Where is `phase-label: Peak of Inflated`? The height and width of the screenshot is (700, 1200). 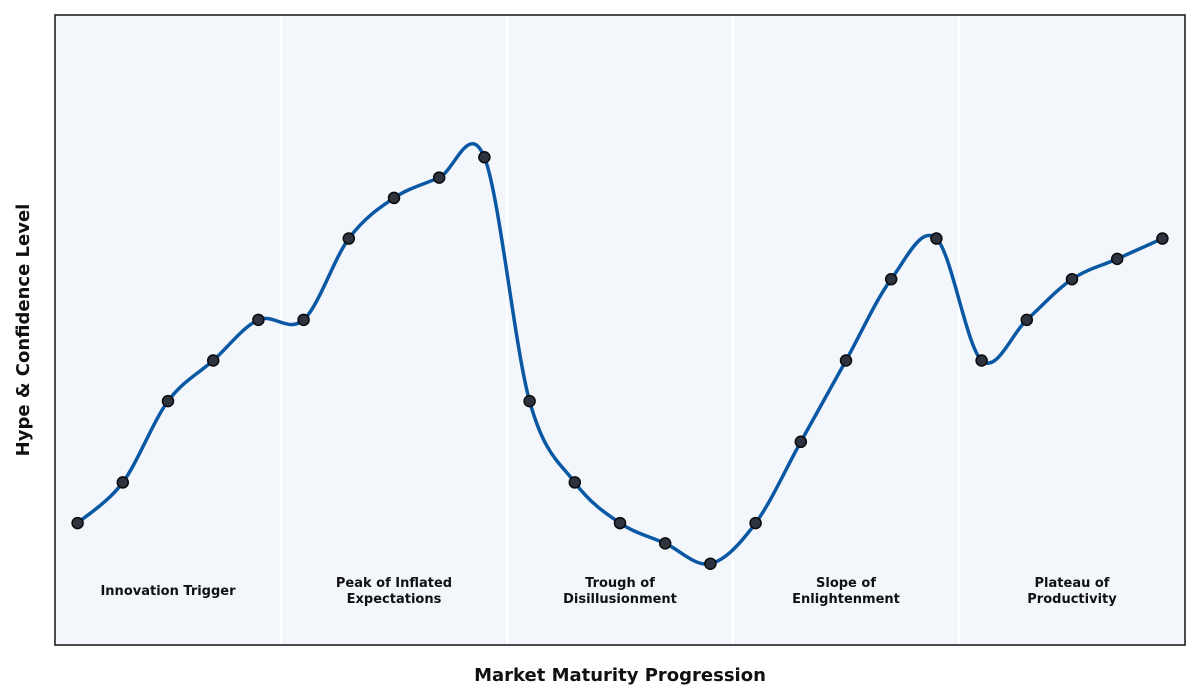
phase-label: Peak of Inflated is located at coordinates (394, 583).